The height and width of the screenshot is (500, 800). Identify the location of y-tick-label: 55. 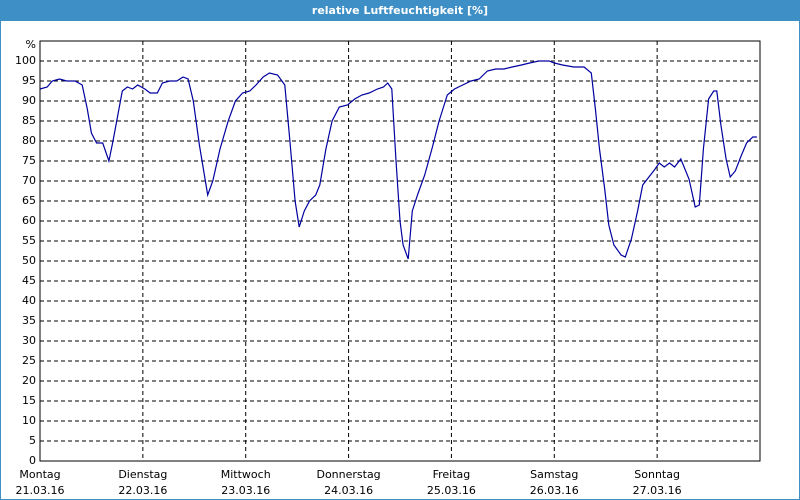
(29, 240).